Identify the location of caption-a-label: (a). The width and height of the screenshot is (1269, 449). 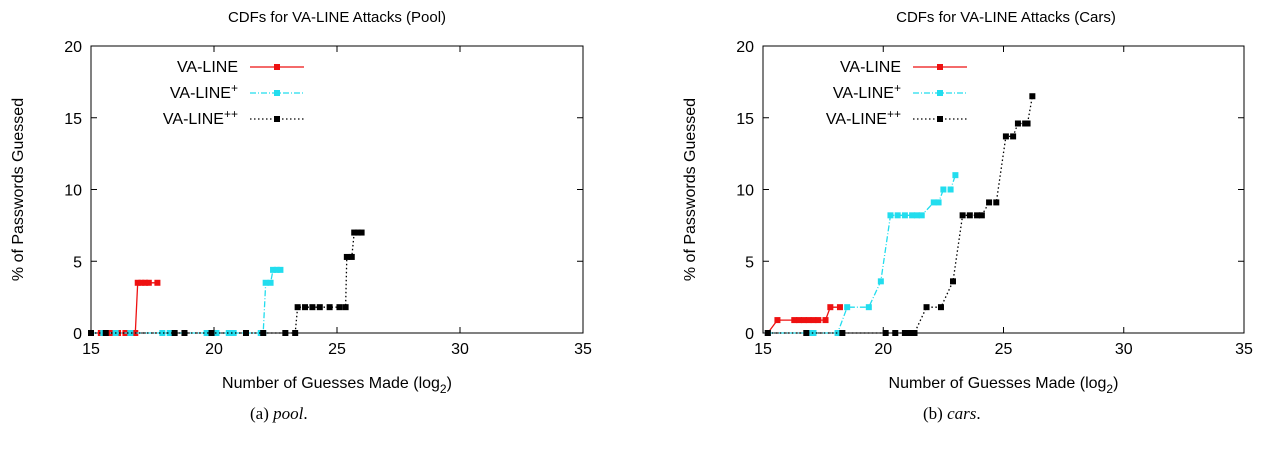
(259, 413).